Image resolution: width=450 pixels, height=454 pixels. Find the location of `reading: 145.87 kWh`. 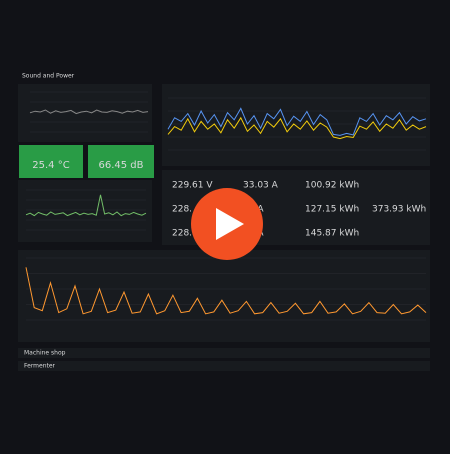

reading: 145.87 kWh is located at coordinates (332, 234).